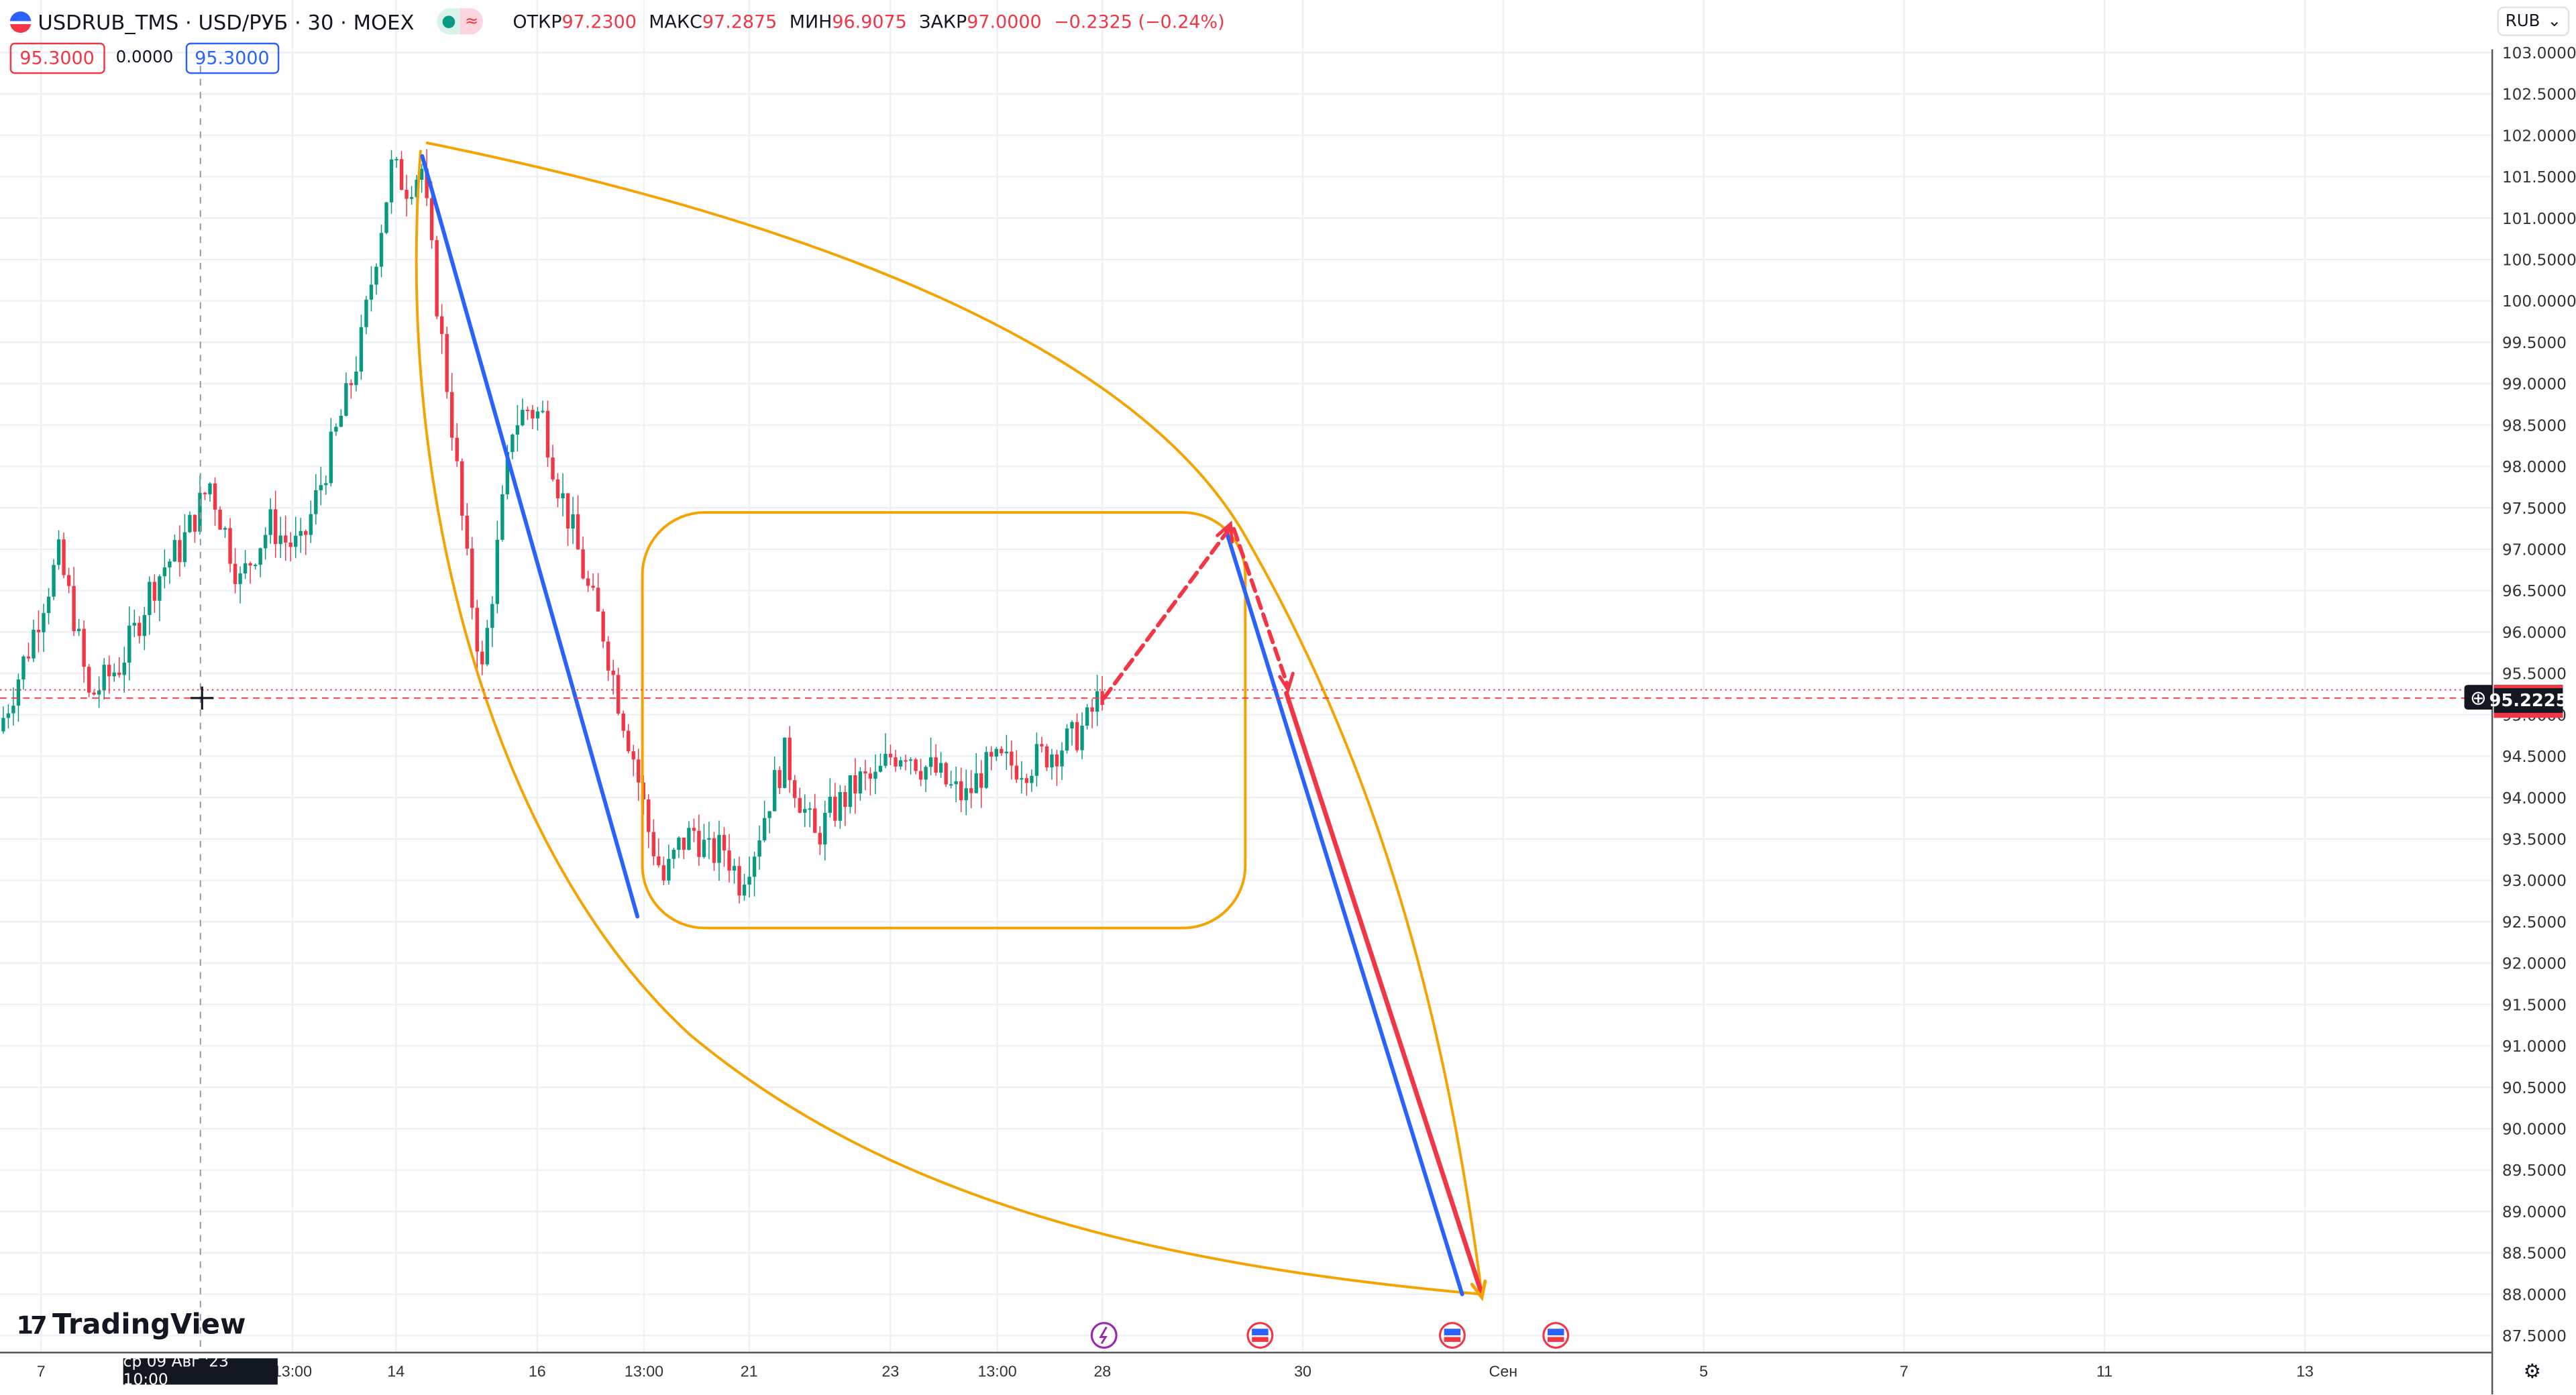 The width and height of the screenshot is (2576, 1395). Describe the element at coordinates (1261, 607) in the screenshot. I see `drawing-red-dashed-arrow-down` at that location.